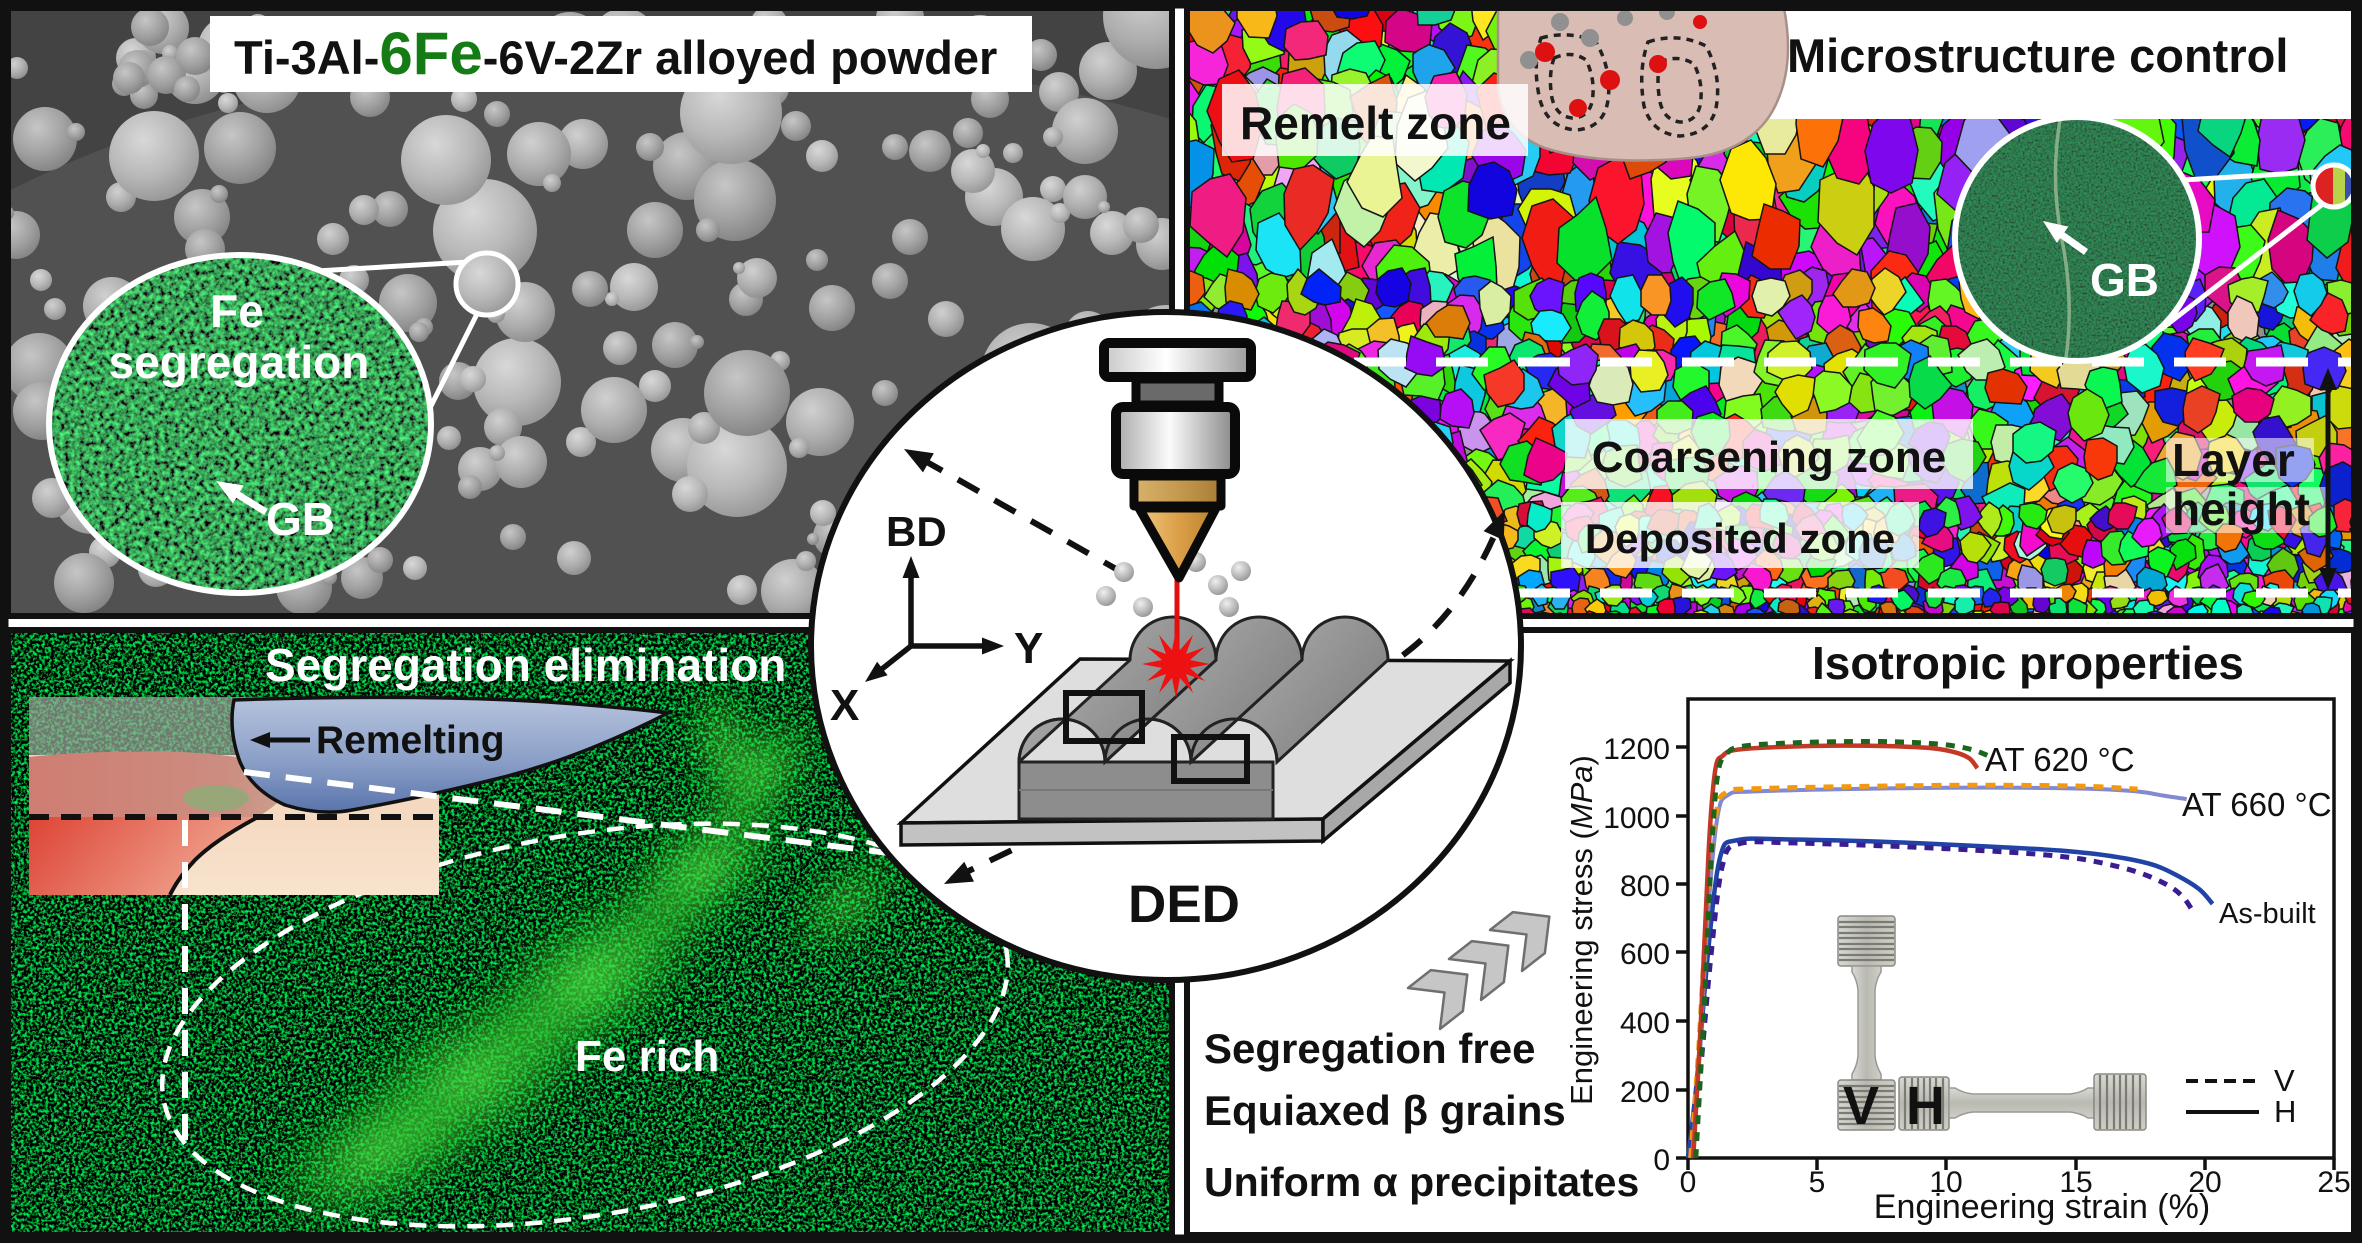 The width and height of the screenshot is (2362, 1243). What do you see at coordinates (1645, 1092) in the screenshot?
I see `svg-text: 200` at bounding box center [1645, 1092].